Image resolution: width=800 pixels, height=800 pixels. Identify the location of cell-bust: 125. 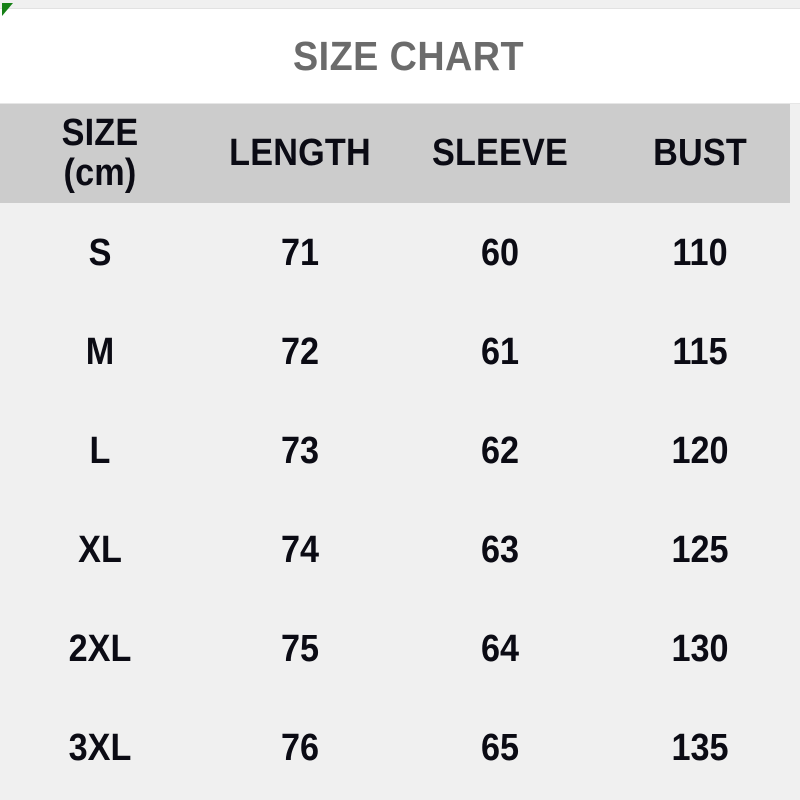
(700, 549).